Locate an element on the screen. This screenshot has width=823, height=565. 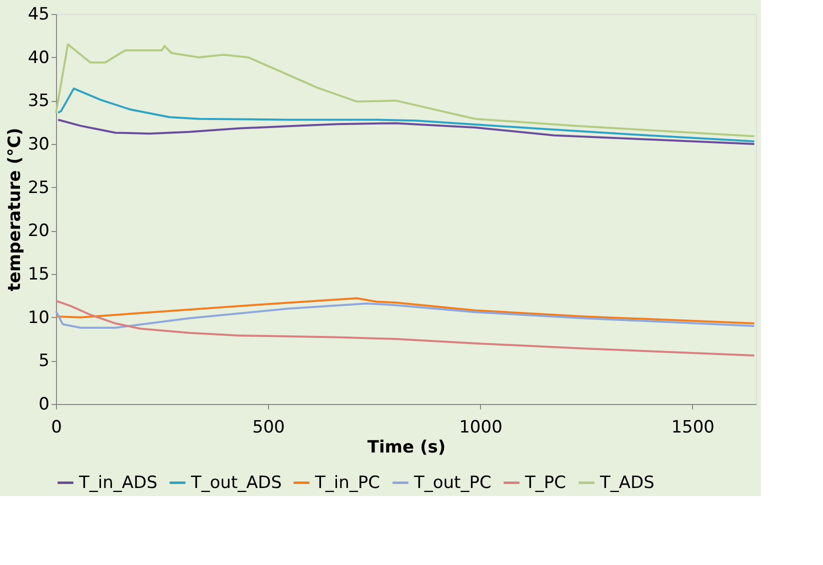
y-tick-label: 30 is located at coordinates (39, 144).